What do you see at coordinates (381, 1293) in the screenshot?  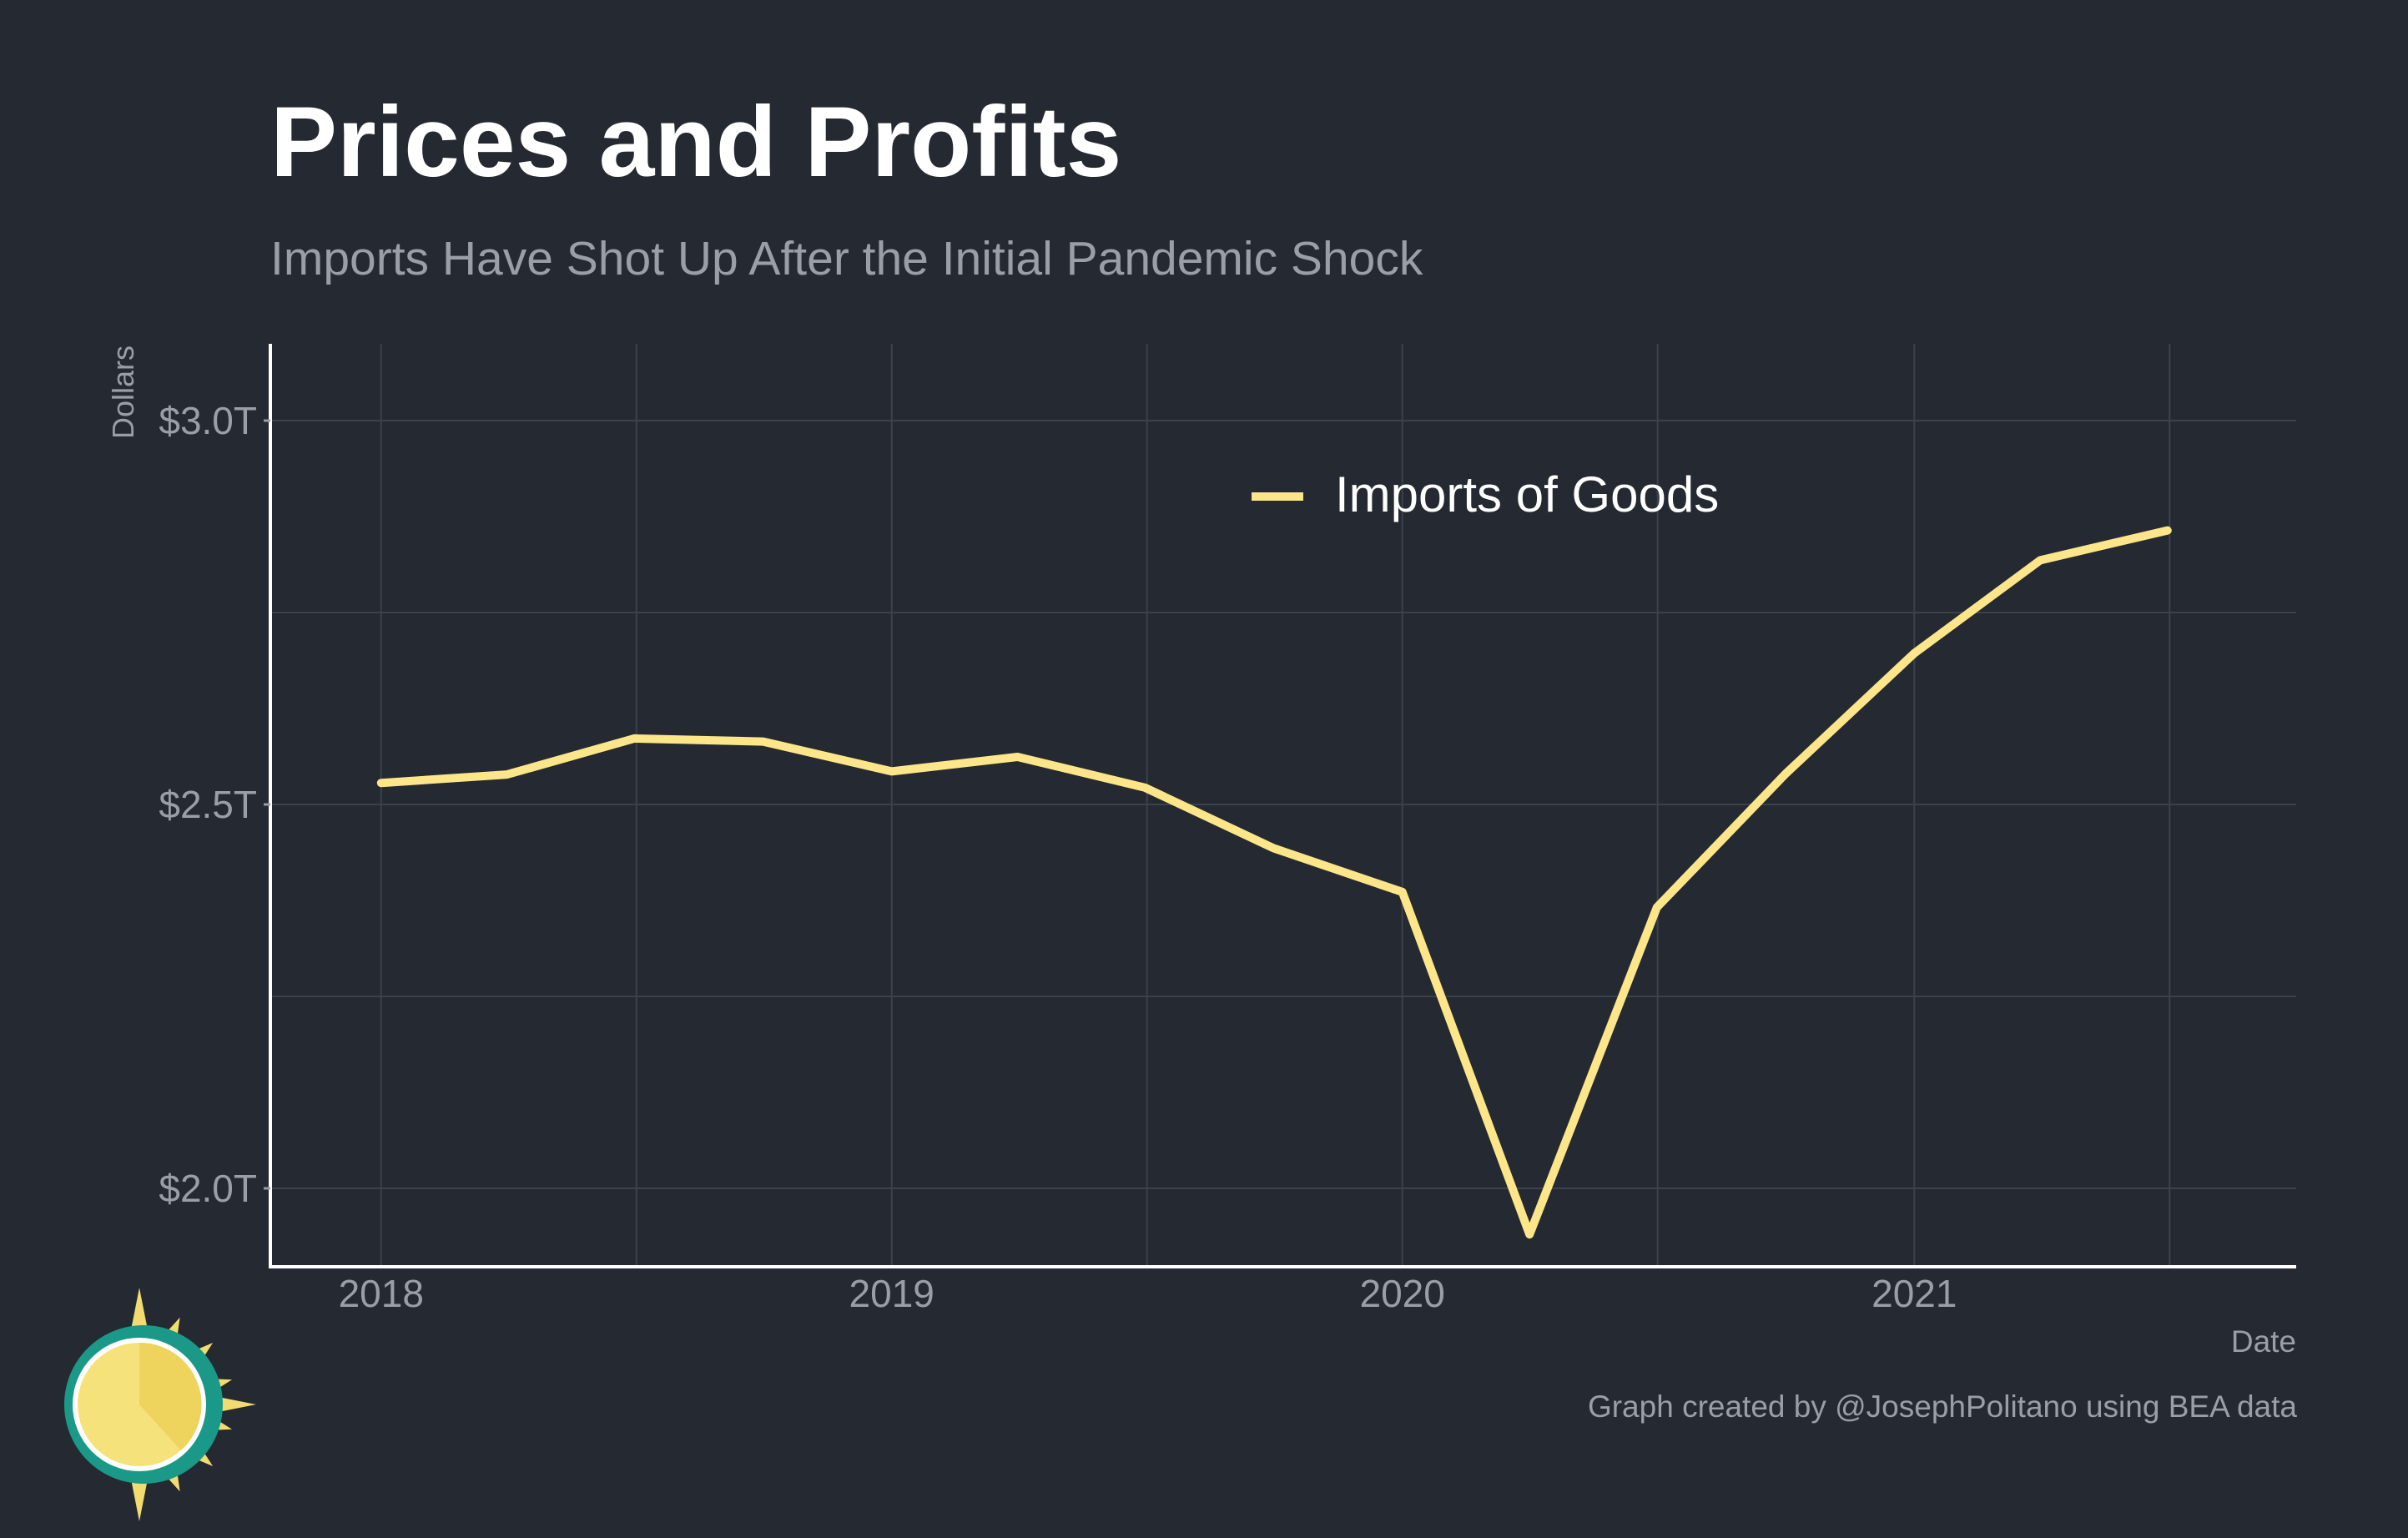 I see `x-tick-label: 2018` at bounding box center [381, 1293].